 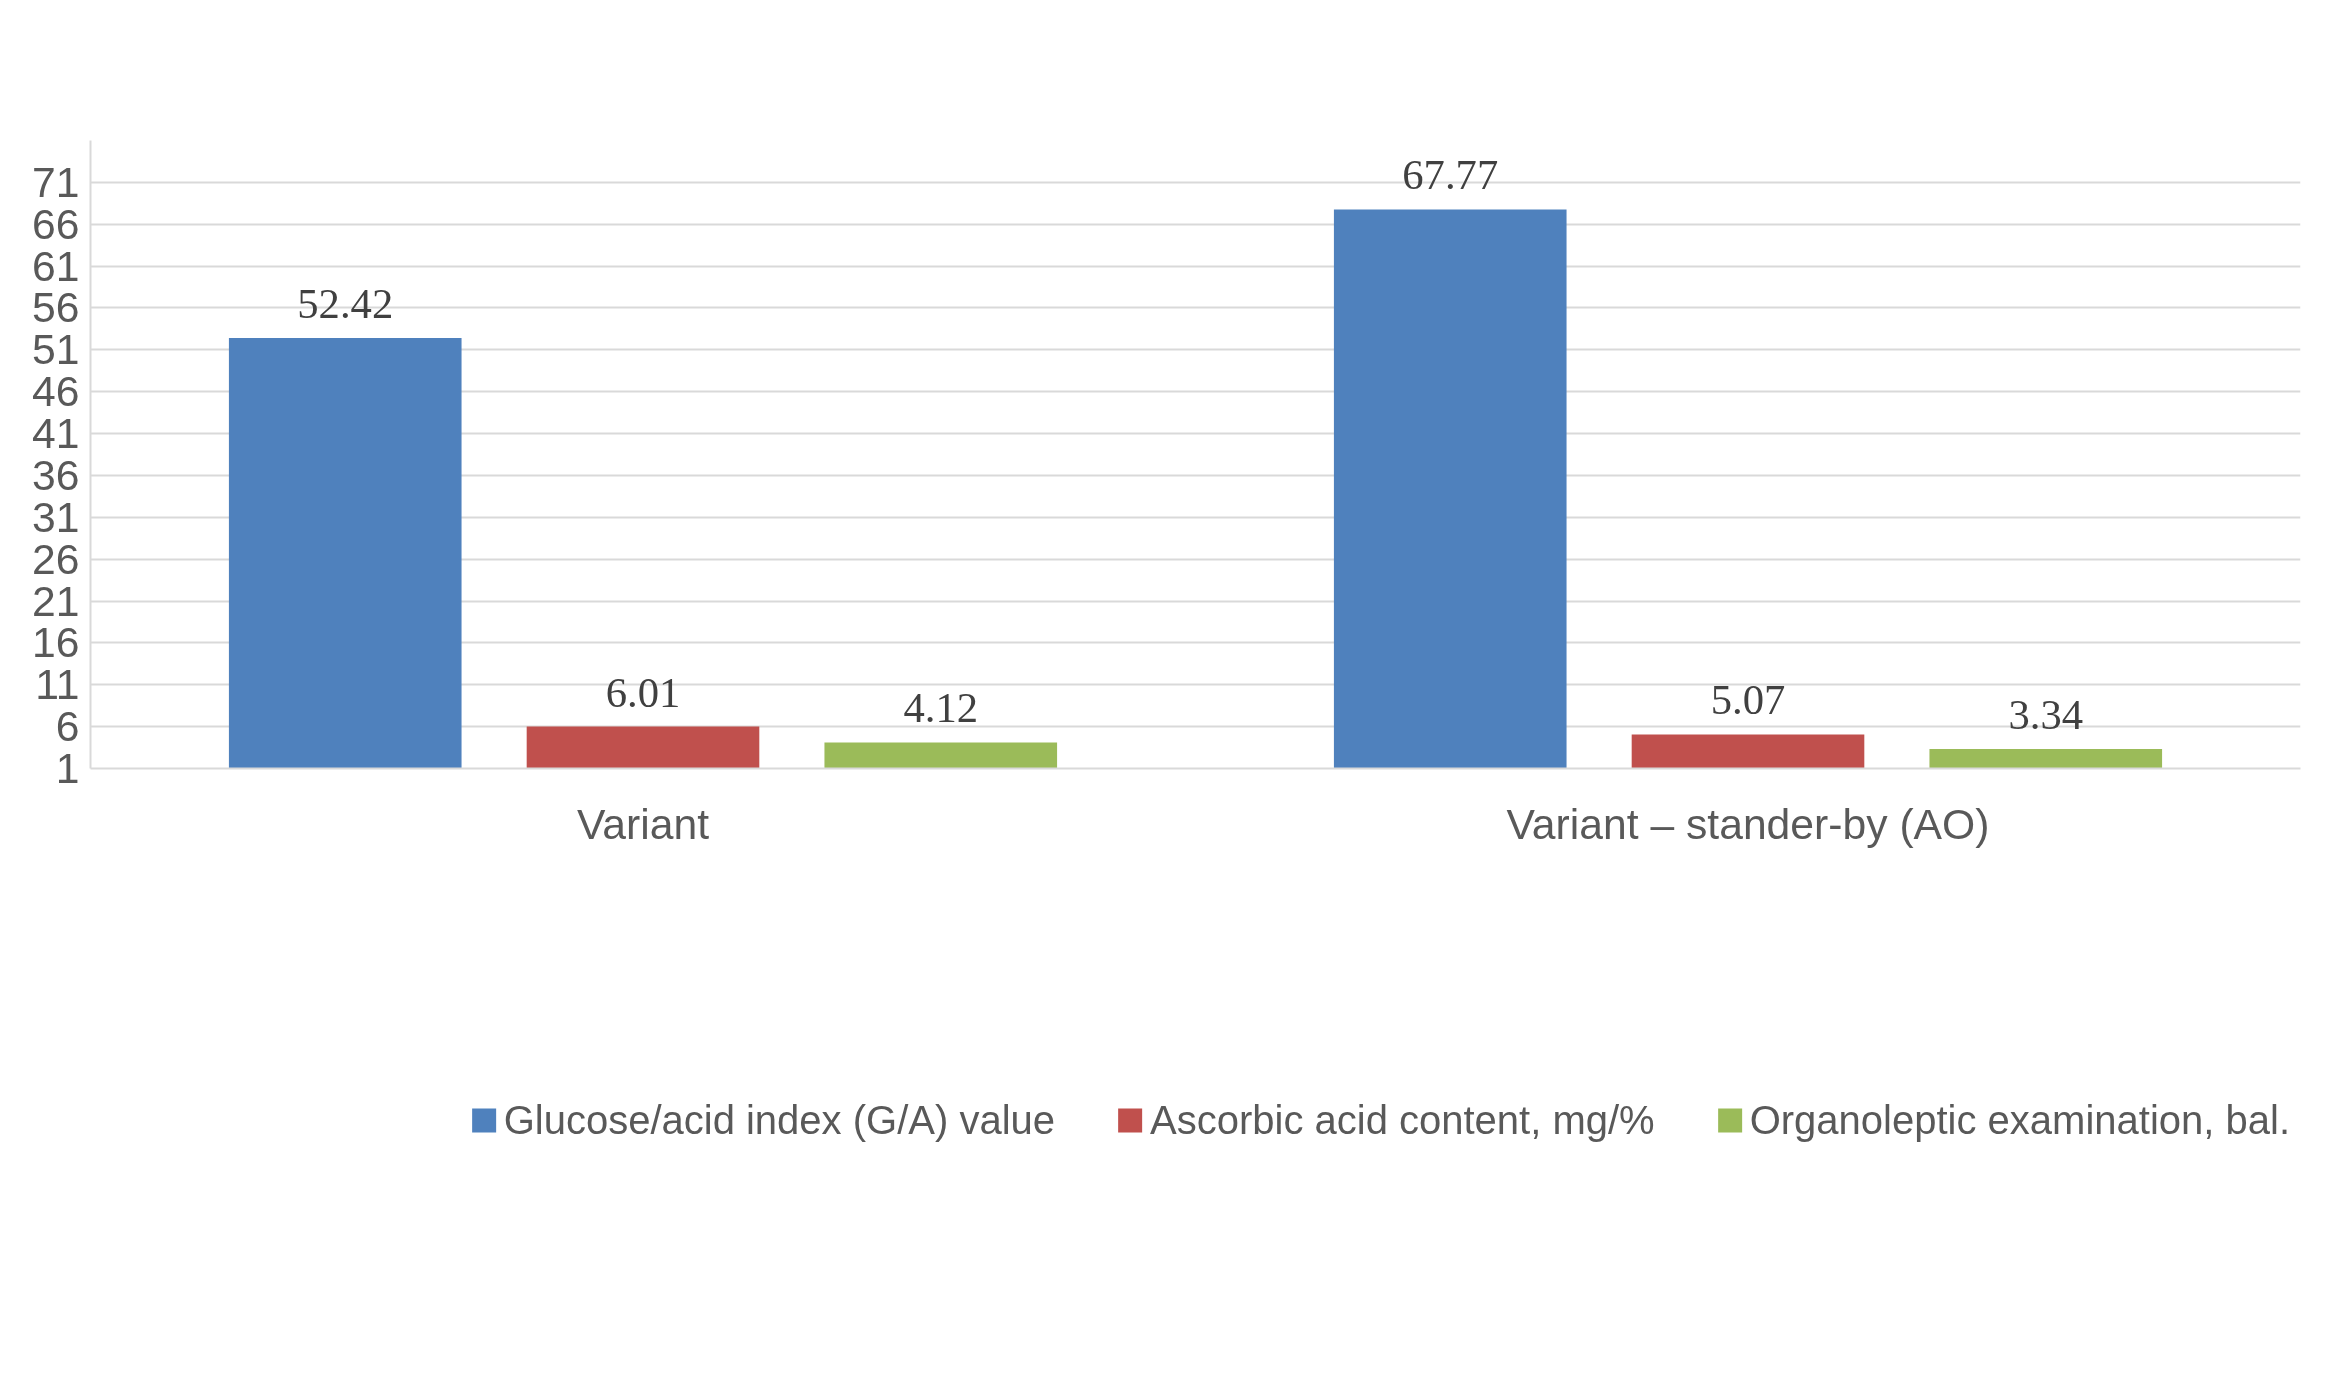 What do you see at coordinates (1402, 1120) in the screenshot?
I see `legend-label: Ascorbic acid content, mg/%` at bounding box center [1402, 1120].